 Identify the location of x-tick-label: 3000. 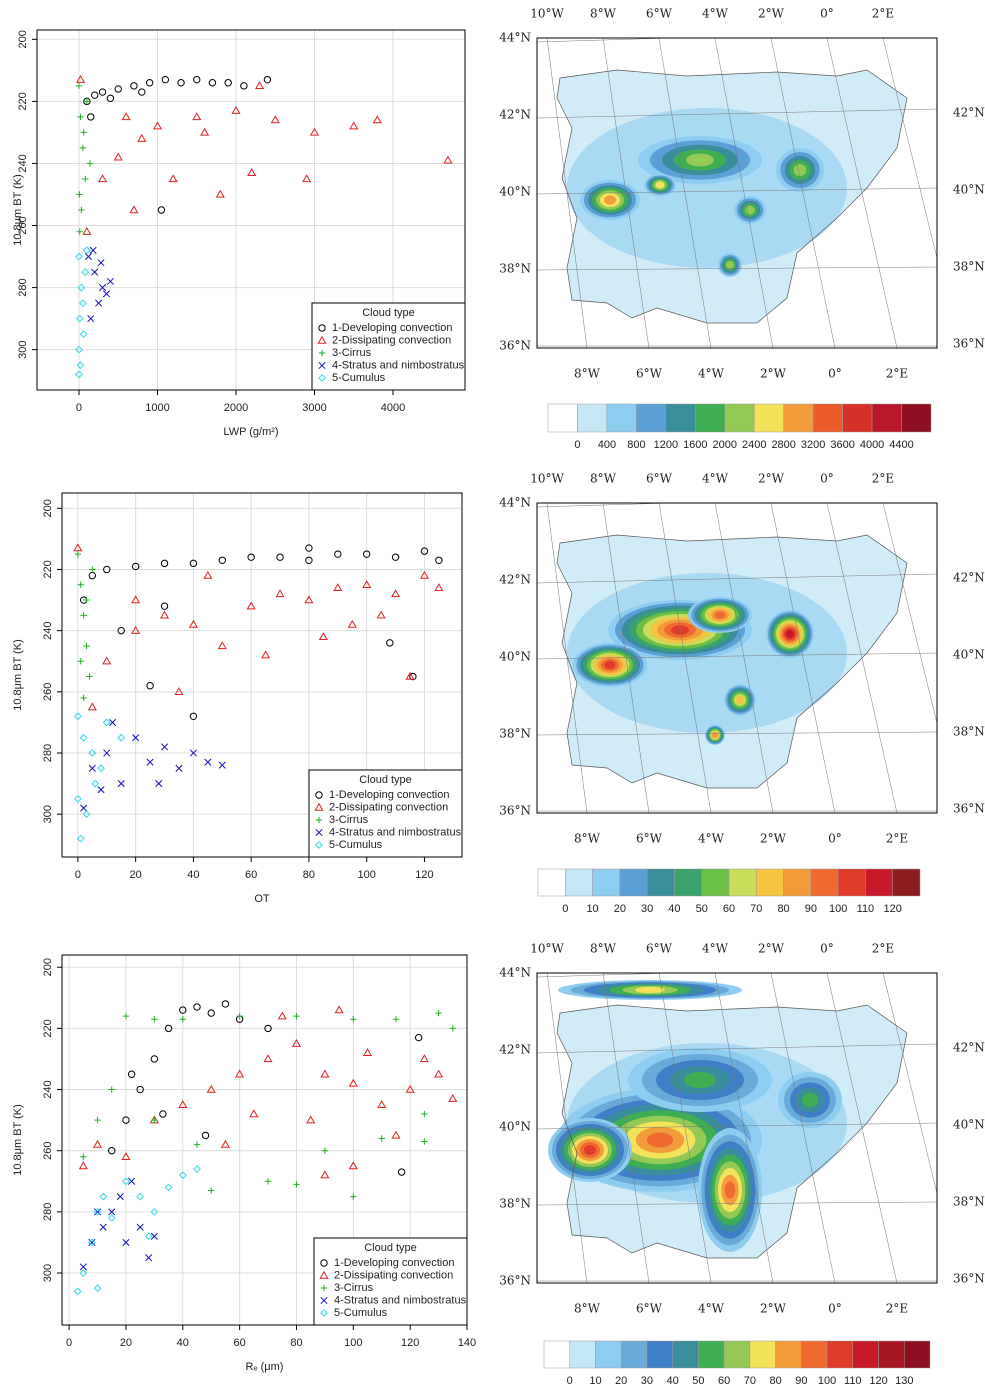
(314, 408).